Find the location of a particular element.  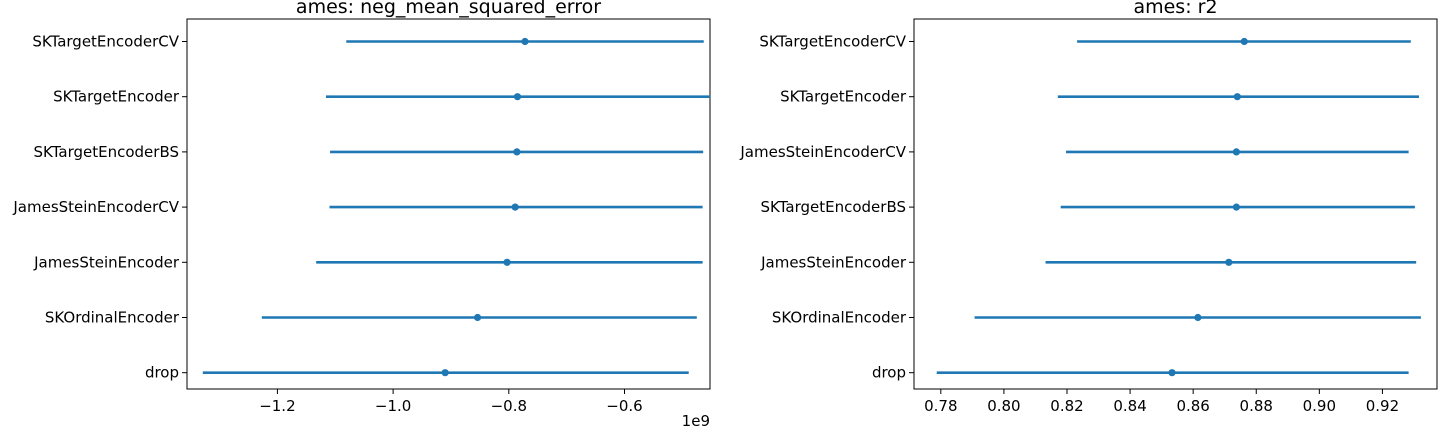

x-tick-label: 0.80 is located at coordinates (1003, 406).